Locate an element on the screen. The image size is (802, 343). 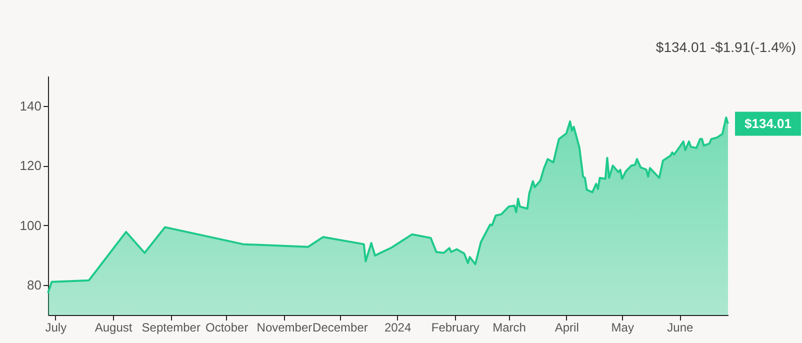
x-tick-label: April is located at coordinates (566, 327).